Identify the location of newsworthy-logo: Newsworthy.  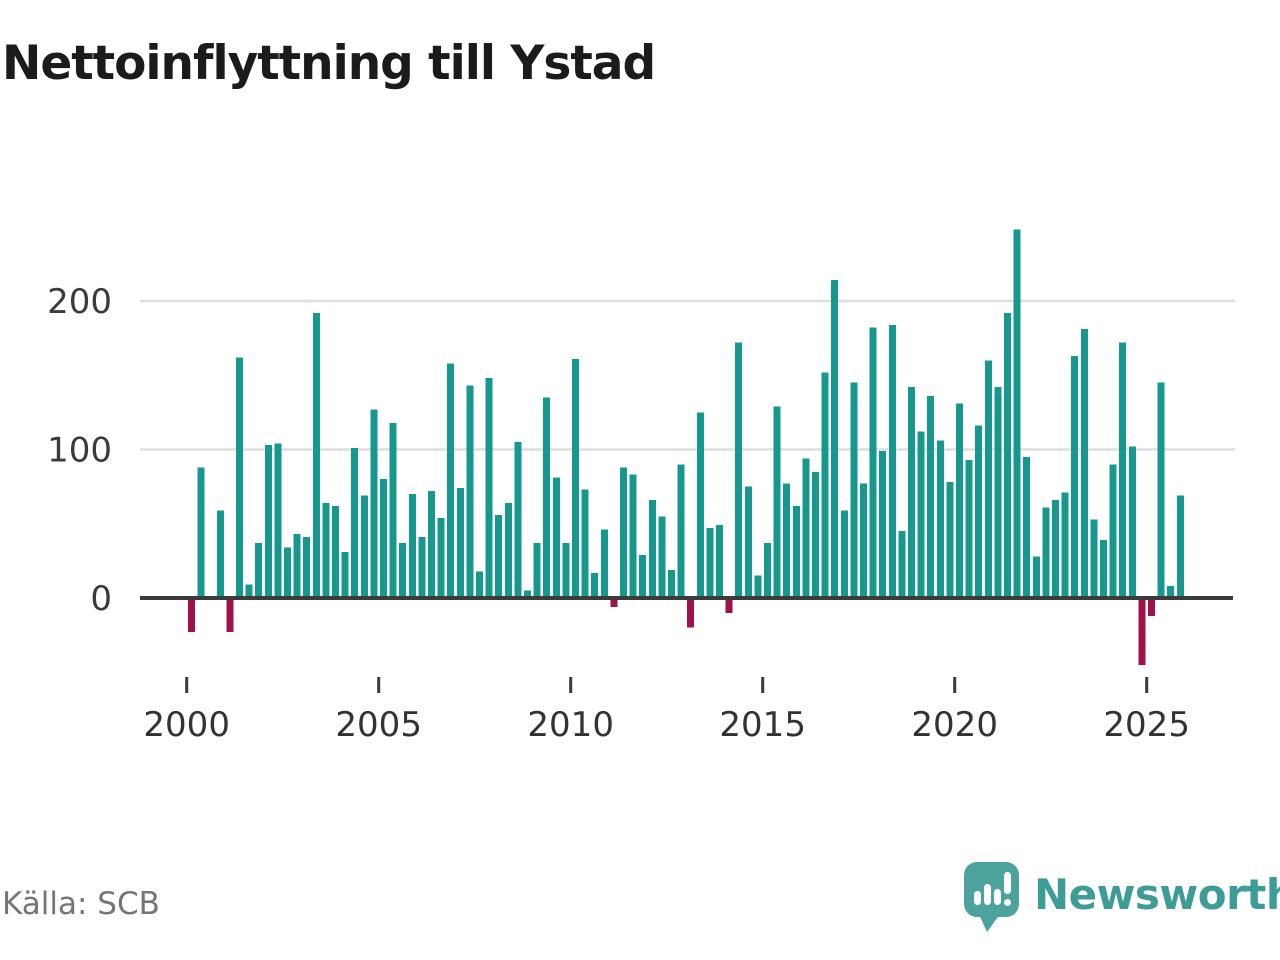
(1119, 896).